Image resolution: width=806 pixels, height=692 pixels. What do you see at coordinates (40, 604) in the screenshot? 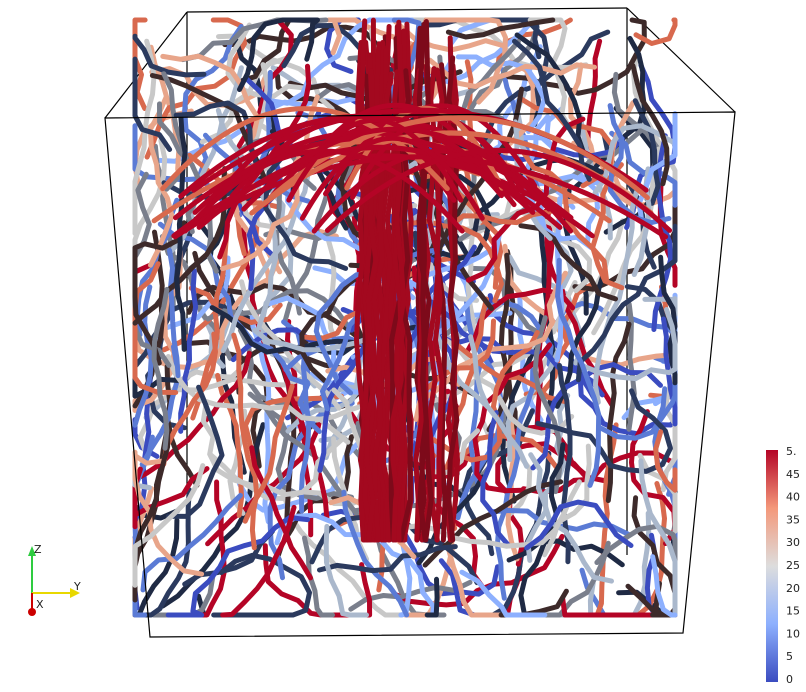
I see `x-label: X` at bounding box center [40, 604].